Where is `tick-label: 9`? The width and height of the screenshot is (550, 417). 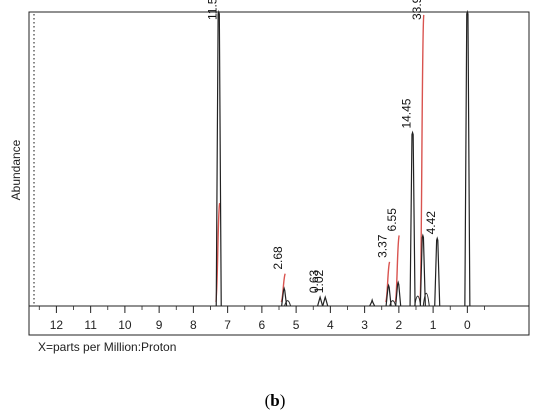 tick-label: 9 is located at coordinates (159, 325).